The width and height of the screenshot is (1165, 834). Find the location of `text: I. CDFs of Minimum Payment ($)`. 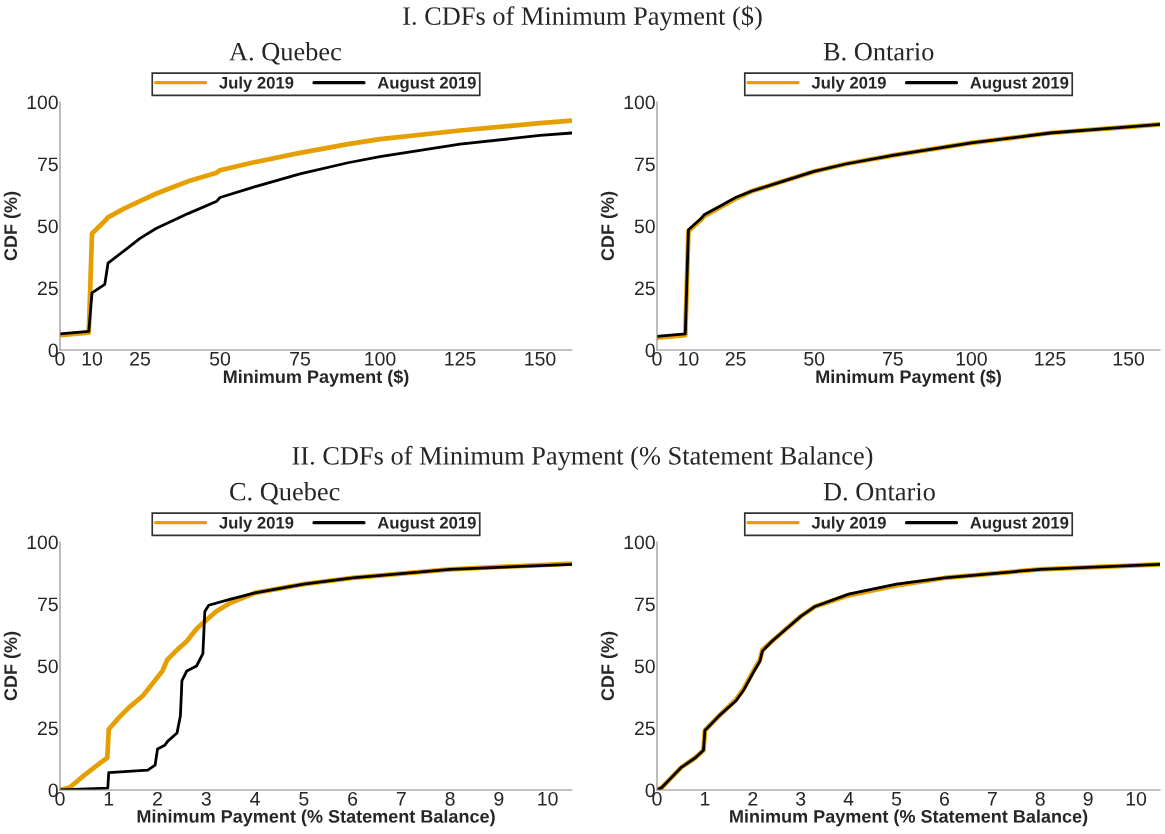

text: I. CDFs of Minimum Payment ($) is located at coordinates (582, 18).